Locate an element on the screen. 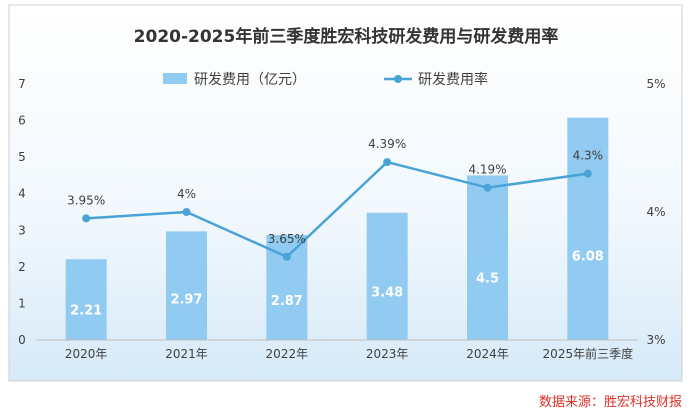  rate-value-label: 4.39% is located at coordinates (387, 144).